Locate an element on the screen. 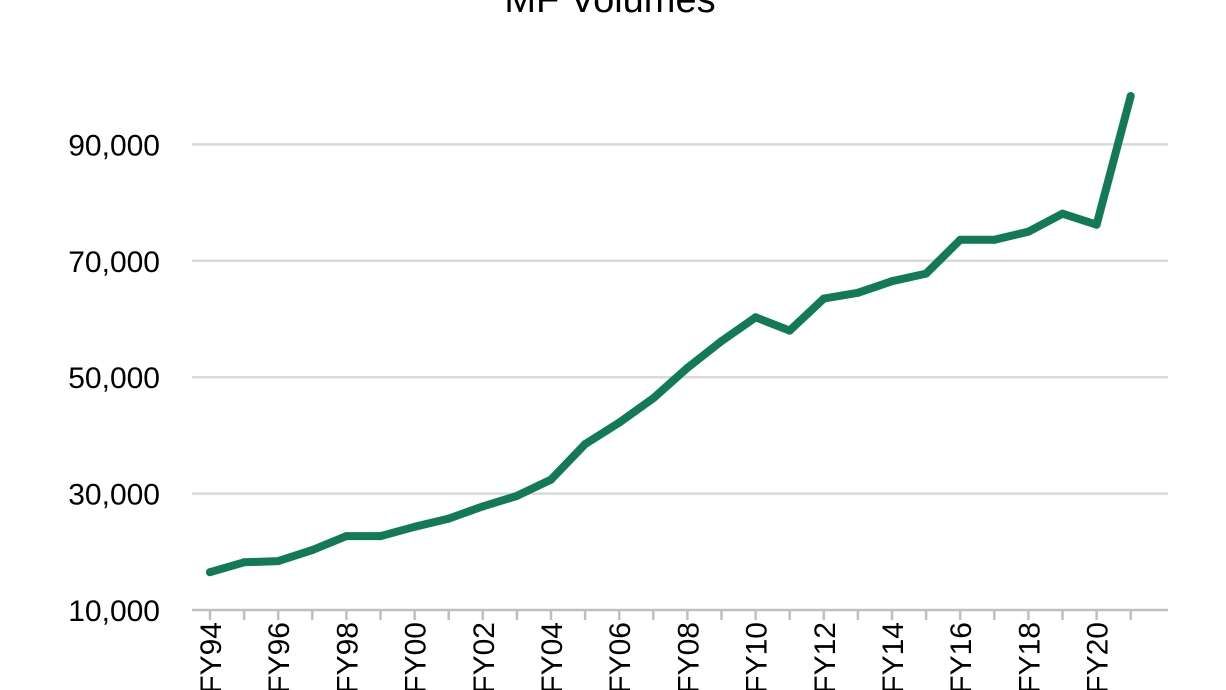 This screenshot has height=690, width=1226. chart-title: MF Volumes is located at coordinates (609, 10).